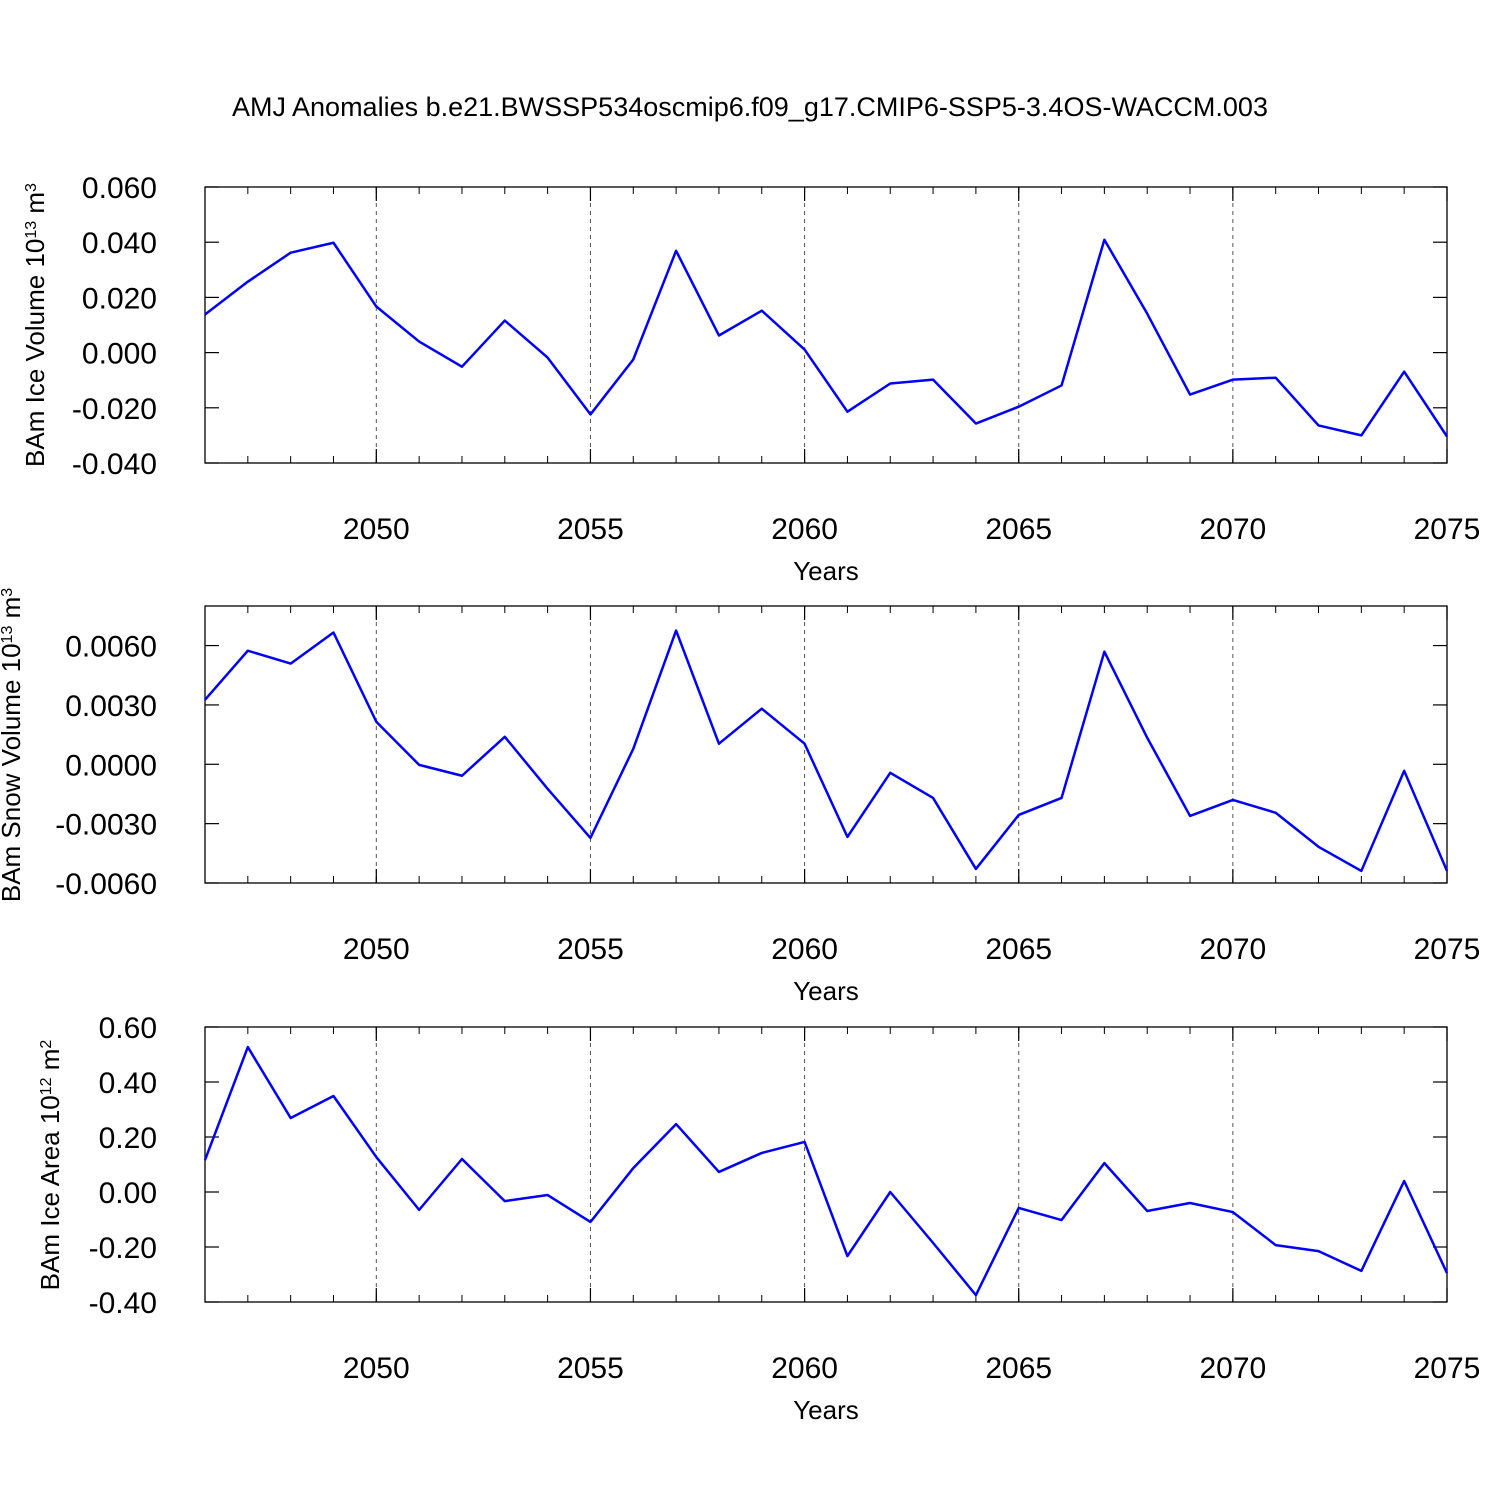  I want to click on y-axis-title: BAm Snow Volume 1013 m3, so click(13, 745).